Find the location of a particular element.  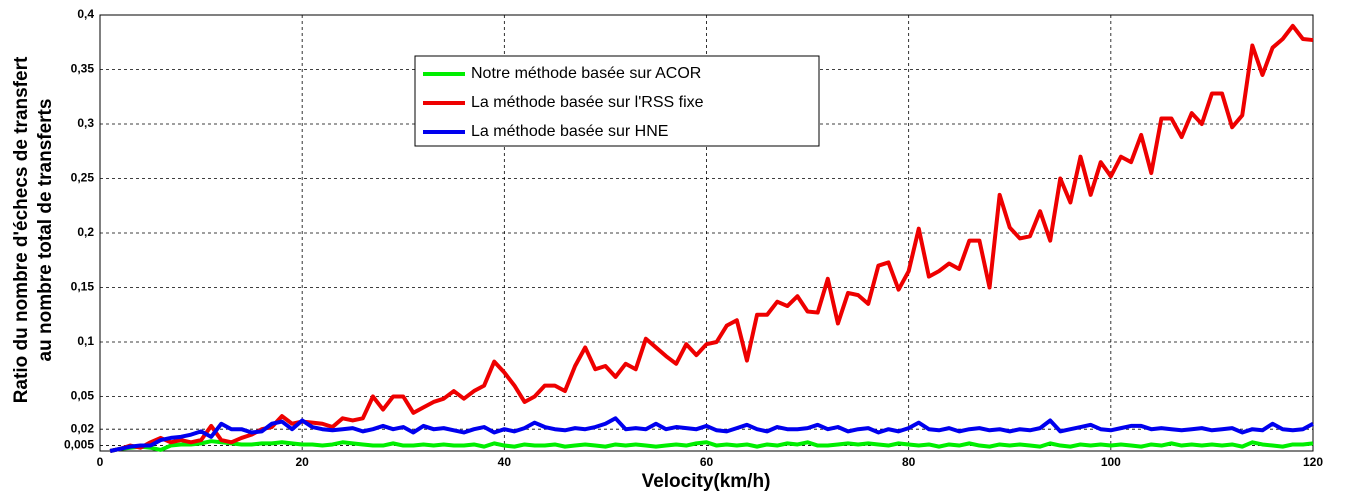

y-tick-label: 0,02 is located at coordinates (83, 428).